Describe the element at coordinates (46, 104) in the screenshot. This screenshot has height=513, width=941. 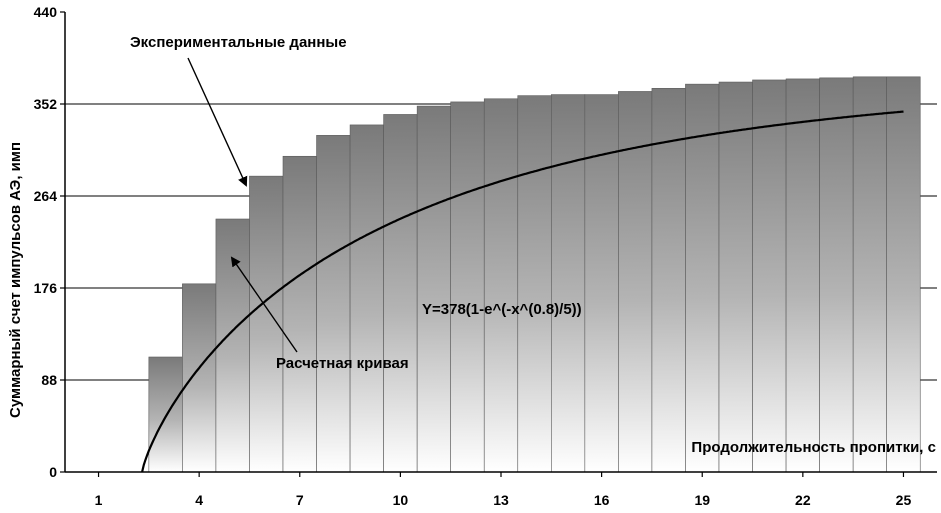
I see `y-tick-label-352: 352` at that location.